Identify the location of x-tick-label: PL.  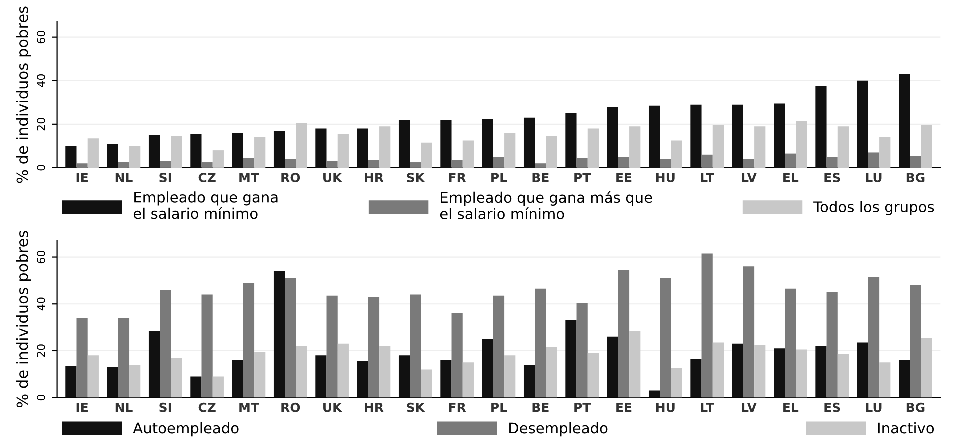
(500, 407).